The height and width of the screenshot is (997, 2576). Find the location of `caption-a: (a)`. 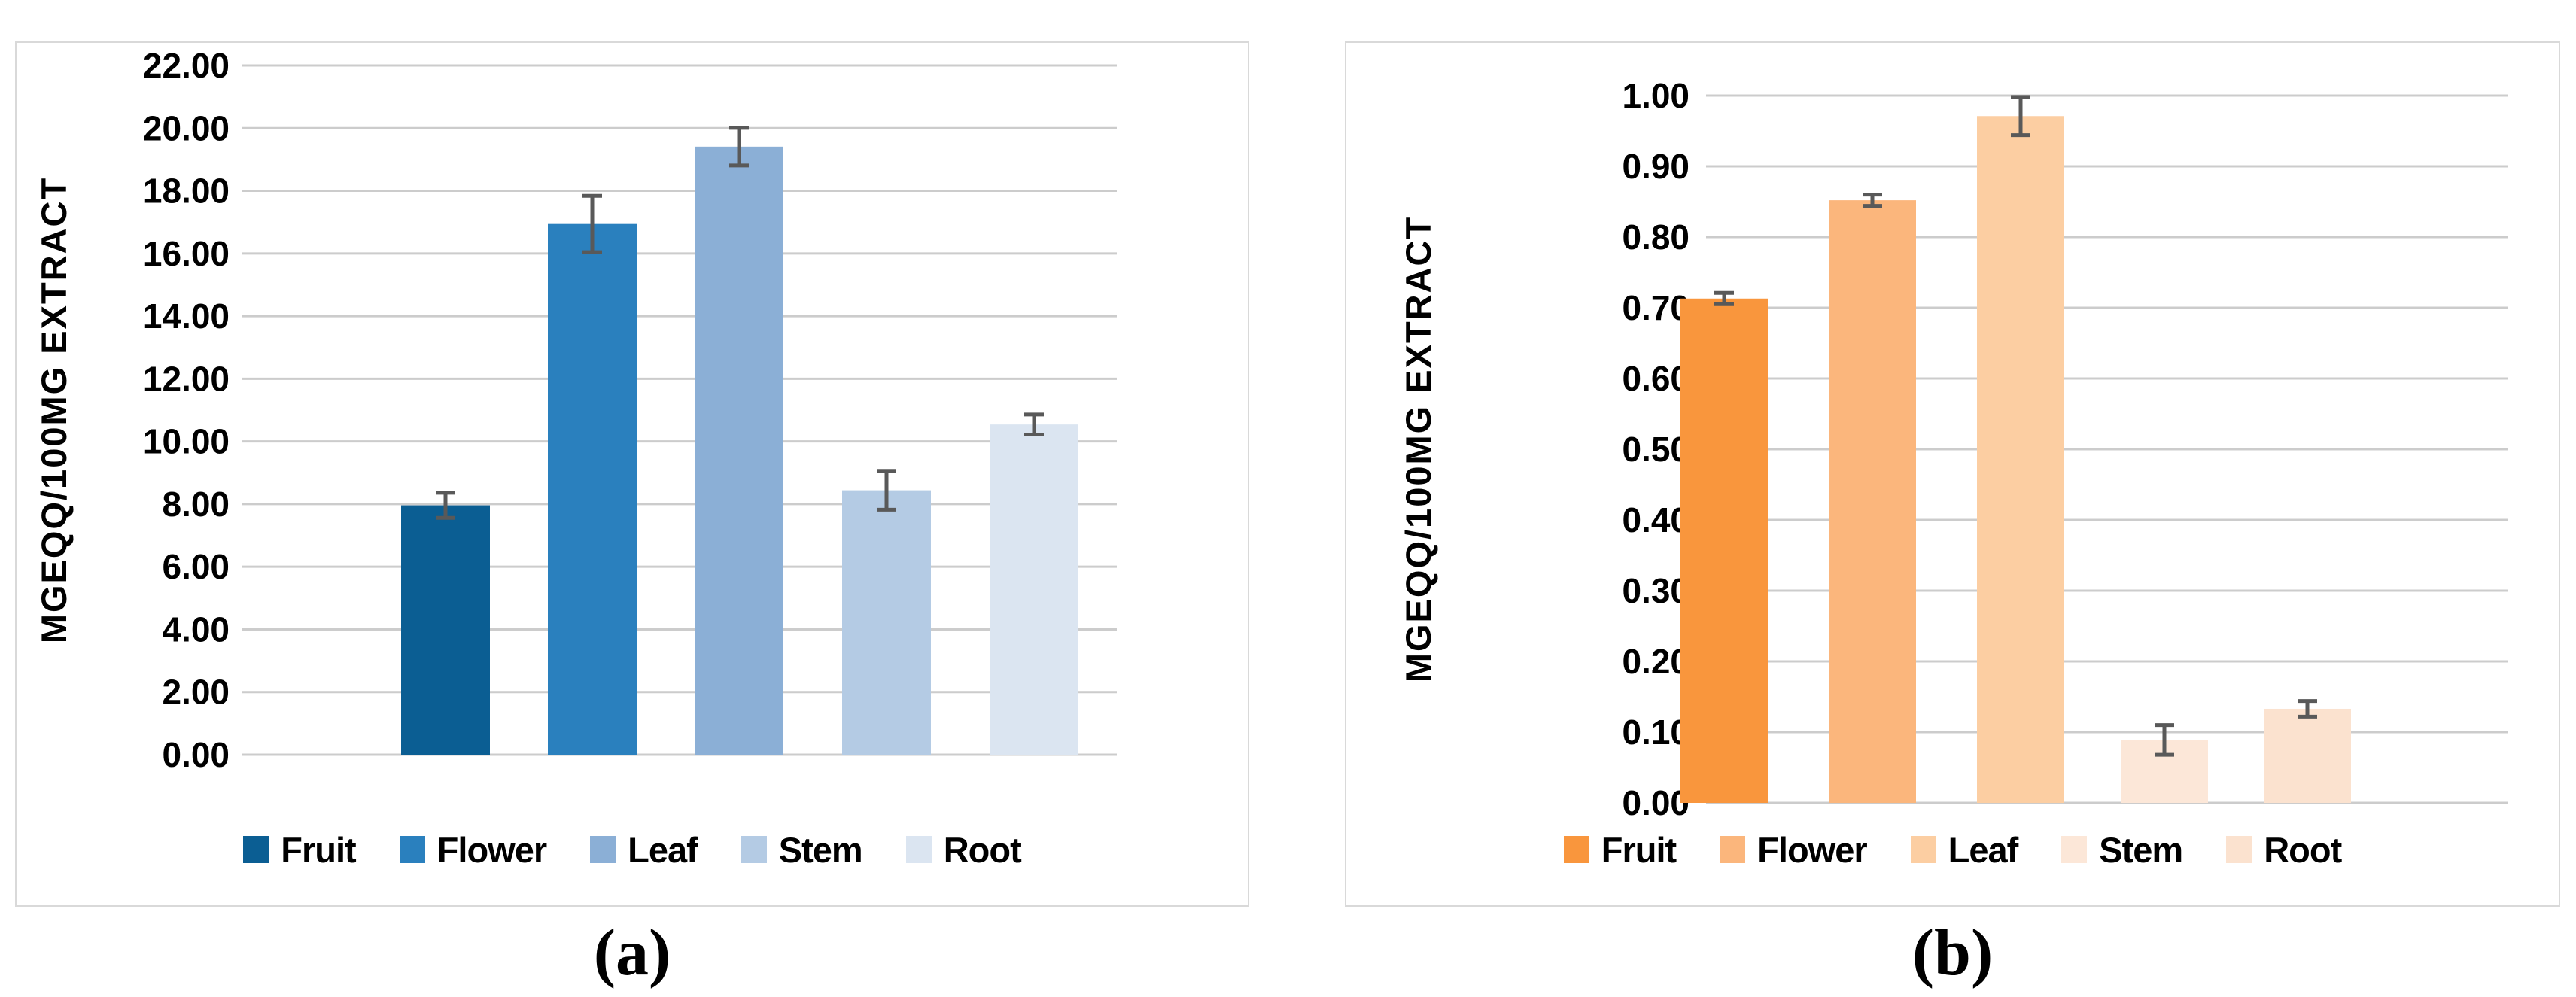

caption-a: (a) is located at coordinates (632, 952).